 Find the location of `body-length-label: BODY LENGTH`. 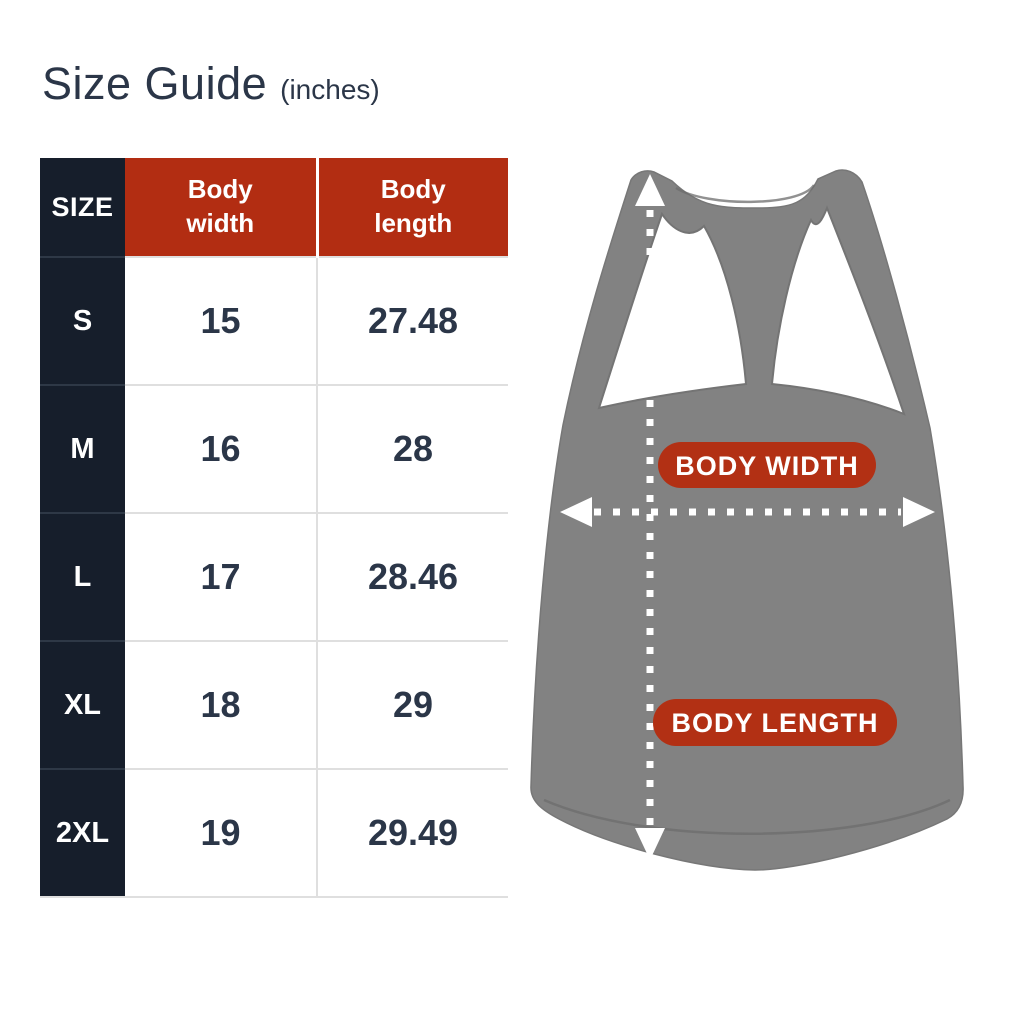

body-length-label: BODY LENGTH is located at coordinates (774, 723).